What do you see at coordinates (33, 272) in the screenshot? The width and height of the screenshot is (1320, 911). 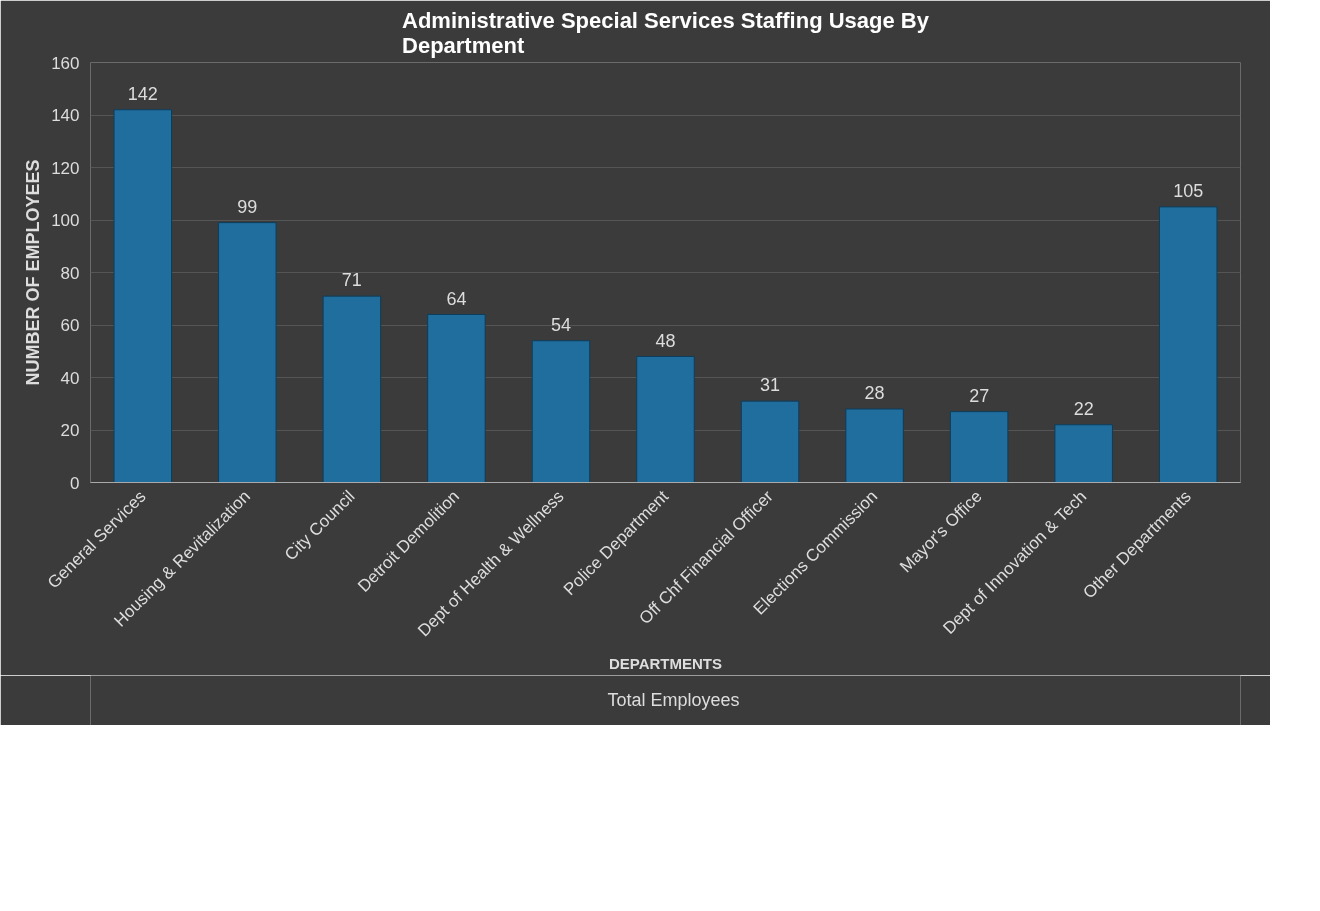 I see `y-axis-title: NUMBER OF EMPLOYEES` at bounding box center [33, 272].